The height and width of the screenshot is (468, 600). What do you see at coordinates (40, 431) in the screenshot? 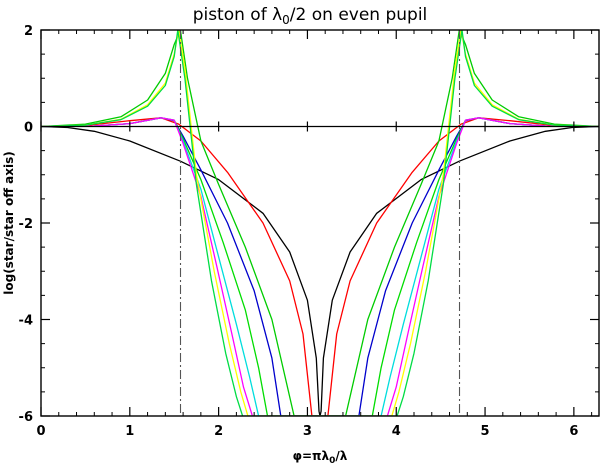
I see `x-tick-label: 0` at bounding box center [40, 431].